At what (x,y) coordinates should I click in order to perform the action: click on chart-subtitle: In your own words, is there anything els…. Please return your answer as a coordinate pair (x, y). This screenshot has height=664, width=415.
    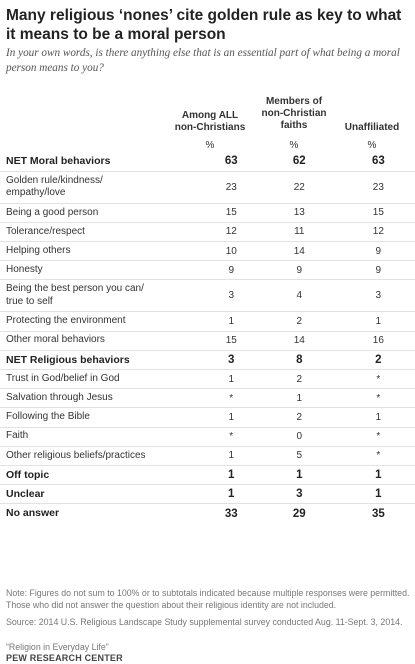
    Looking at the image, I should click on (203, 60).